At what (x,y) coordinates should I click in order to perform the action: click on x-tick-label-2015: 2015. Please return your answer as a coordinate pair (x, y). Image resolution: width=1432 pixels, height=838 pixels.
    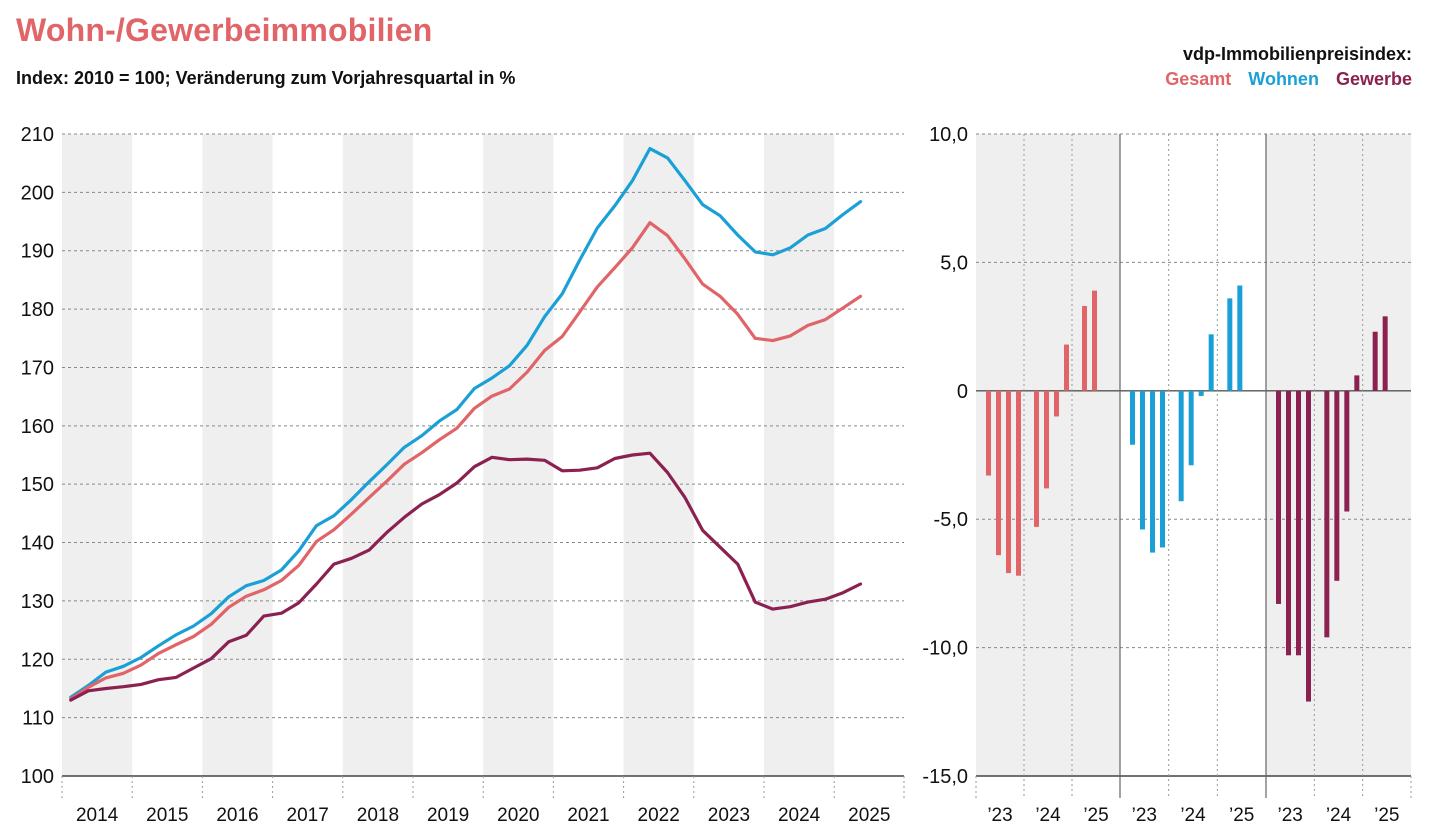
    Looking at the image, I should click on (167, 815).